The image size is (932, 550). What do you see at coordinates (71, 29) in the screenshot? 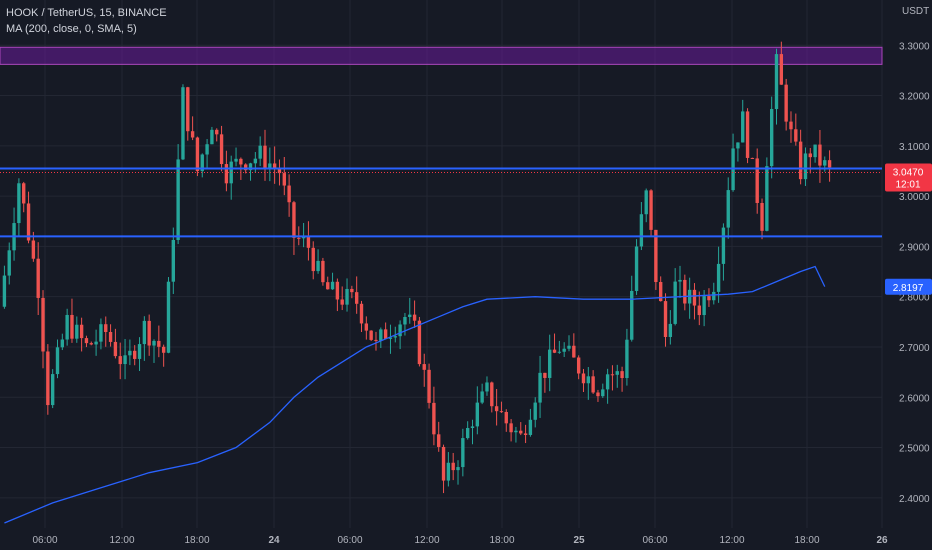
I see `indicator-legend: MA (200, close, 0, SMA, 5)` at bounding box center [71, 29].